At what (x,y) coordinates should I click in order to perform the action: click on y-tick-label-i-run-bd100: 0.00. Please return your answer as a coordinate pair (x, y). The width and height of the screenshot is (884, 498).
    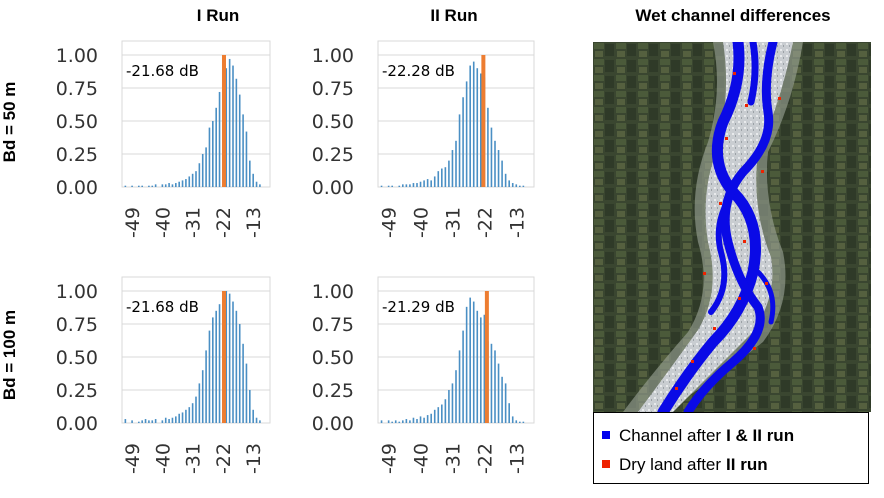
    Looking at the image, I should click on (77, 424).